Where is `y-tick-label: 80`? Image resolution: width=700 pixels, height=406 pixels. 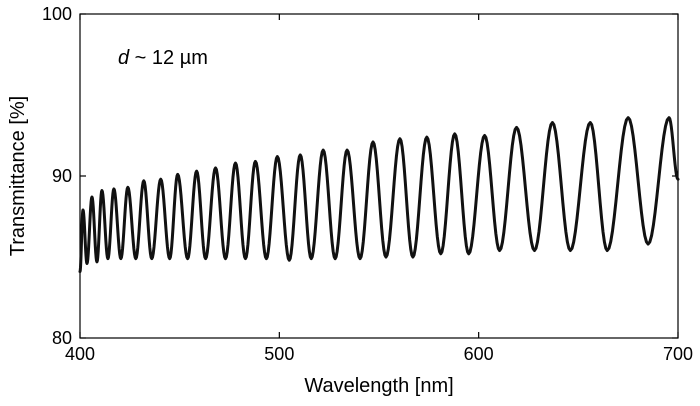
y-tick-label: 80 is located at coordinates (62, 338).